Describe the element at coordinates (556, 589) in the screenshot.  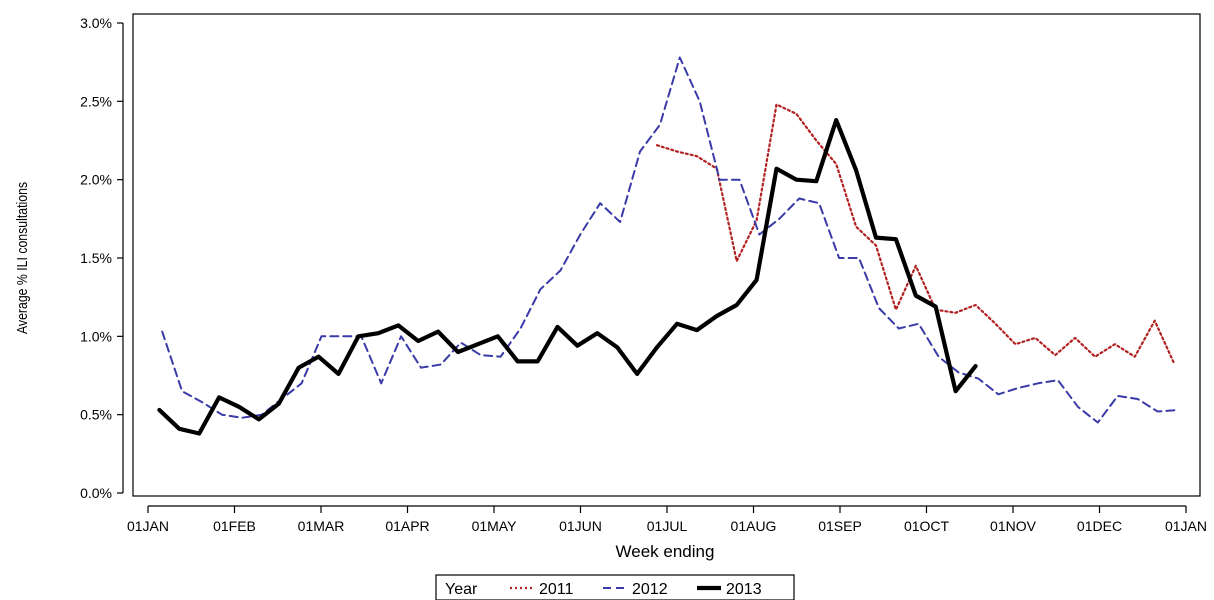
I see `legend-label-2011: 2011` at that location.